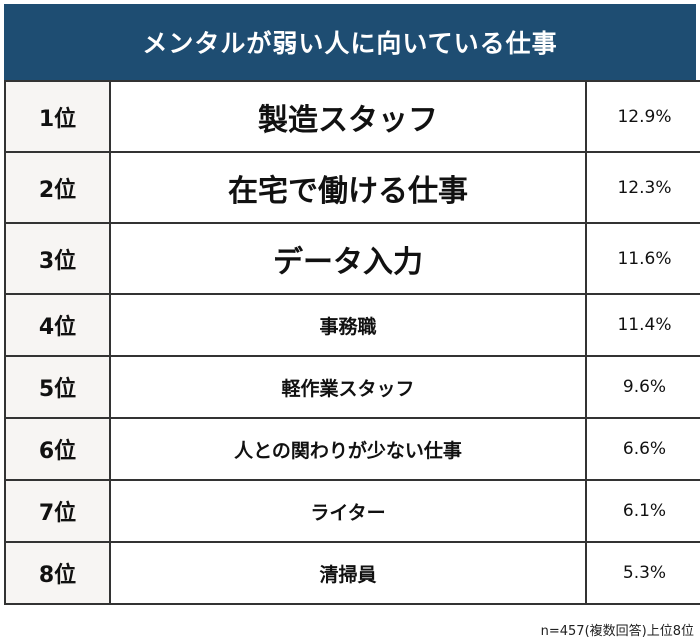  I want to click on table-row: 8位 清掃員 5.3%, so click(352, 573).